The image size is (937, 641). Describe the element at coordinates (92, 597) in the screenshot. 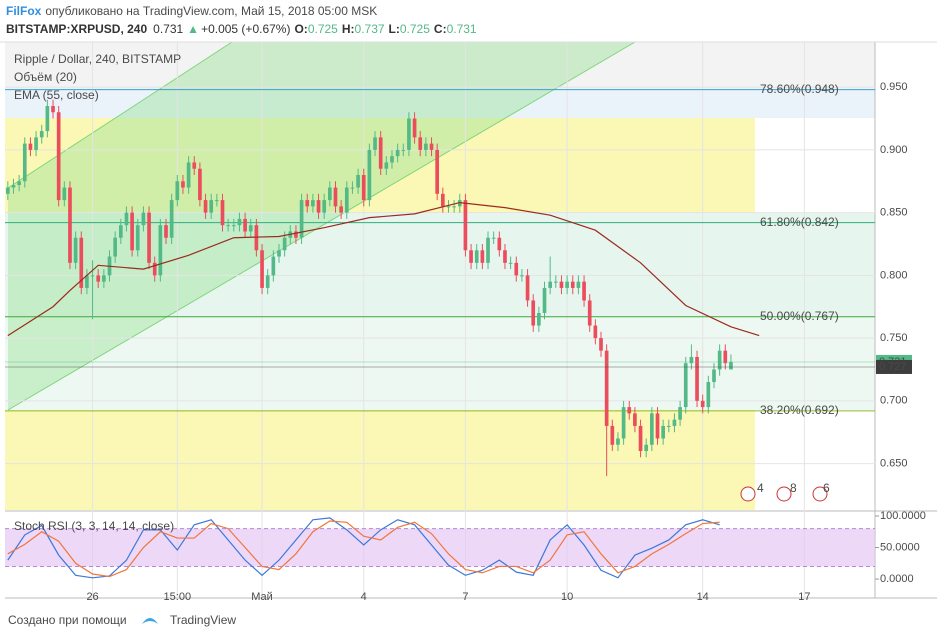

I see `x-tick-label: 26` at that location.